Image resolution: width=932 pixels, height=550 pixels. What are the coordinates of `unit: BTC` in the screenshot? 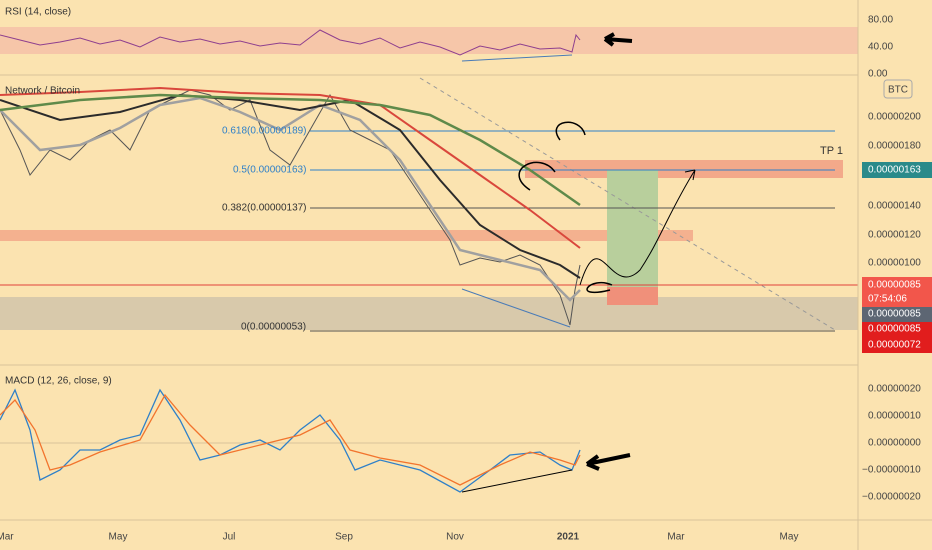 It's located at (898, 90).